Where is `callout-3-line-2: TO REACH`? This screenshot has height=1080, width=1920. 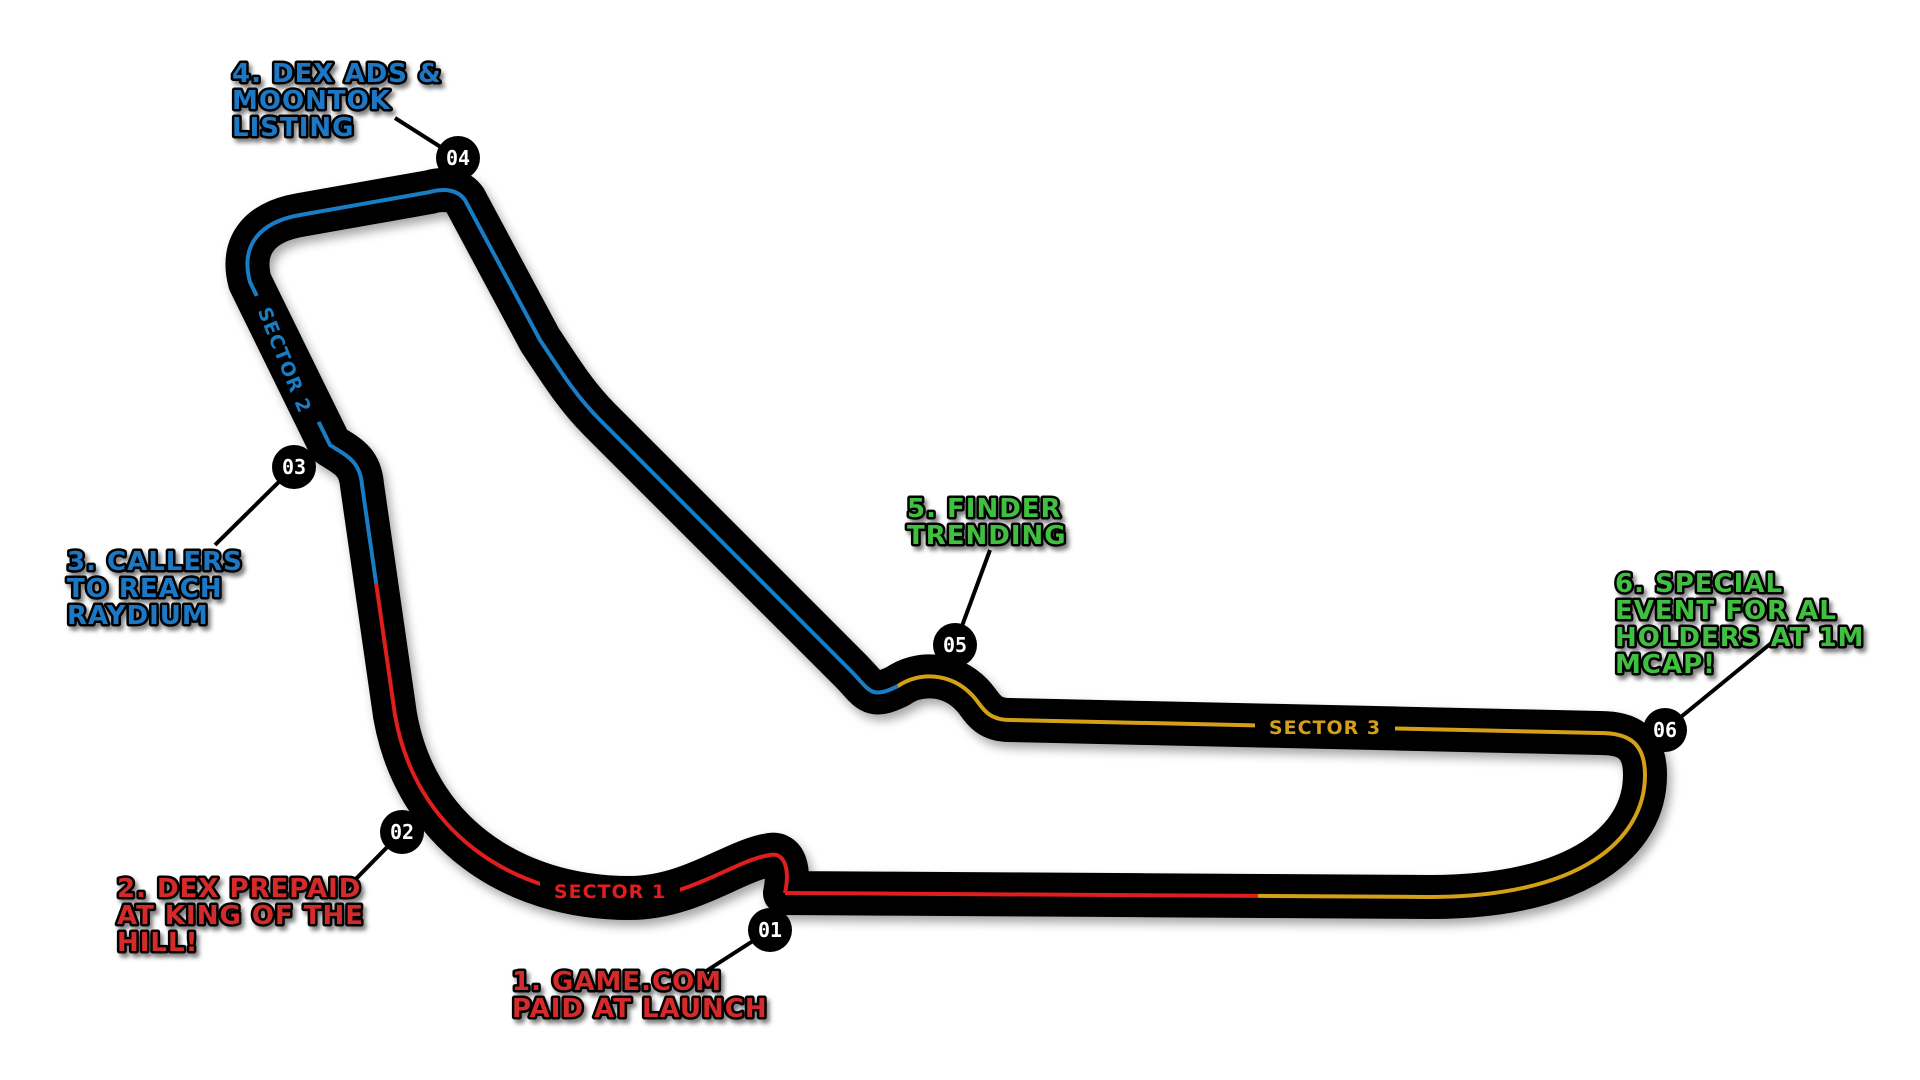
callout-3-line-2: TO REACH is located at coordinates (145, 589).